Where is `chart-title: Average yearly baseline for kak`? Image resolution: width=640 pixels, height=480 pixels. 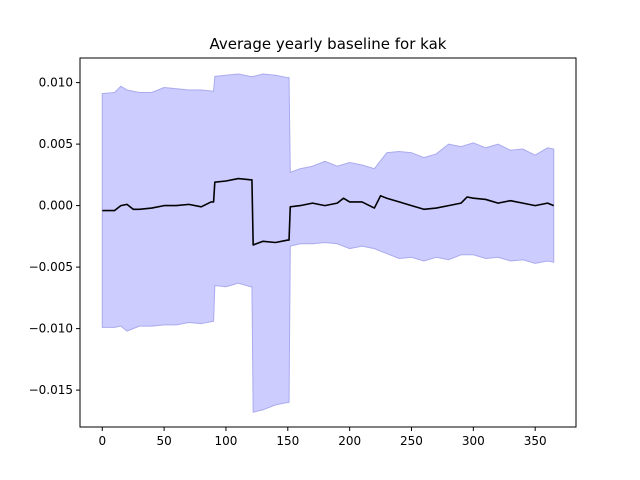
chart-title: Average yearly baseline for kak is located at coordinates (328, 44).